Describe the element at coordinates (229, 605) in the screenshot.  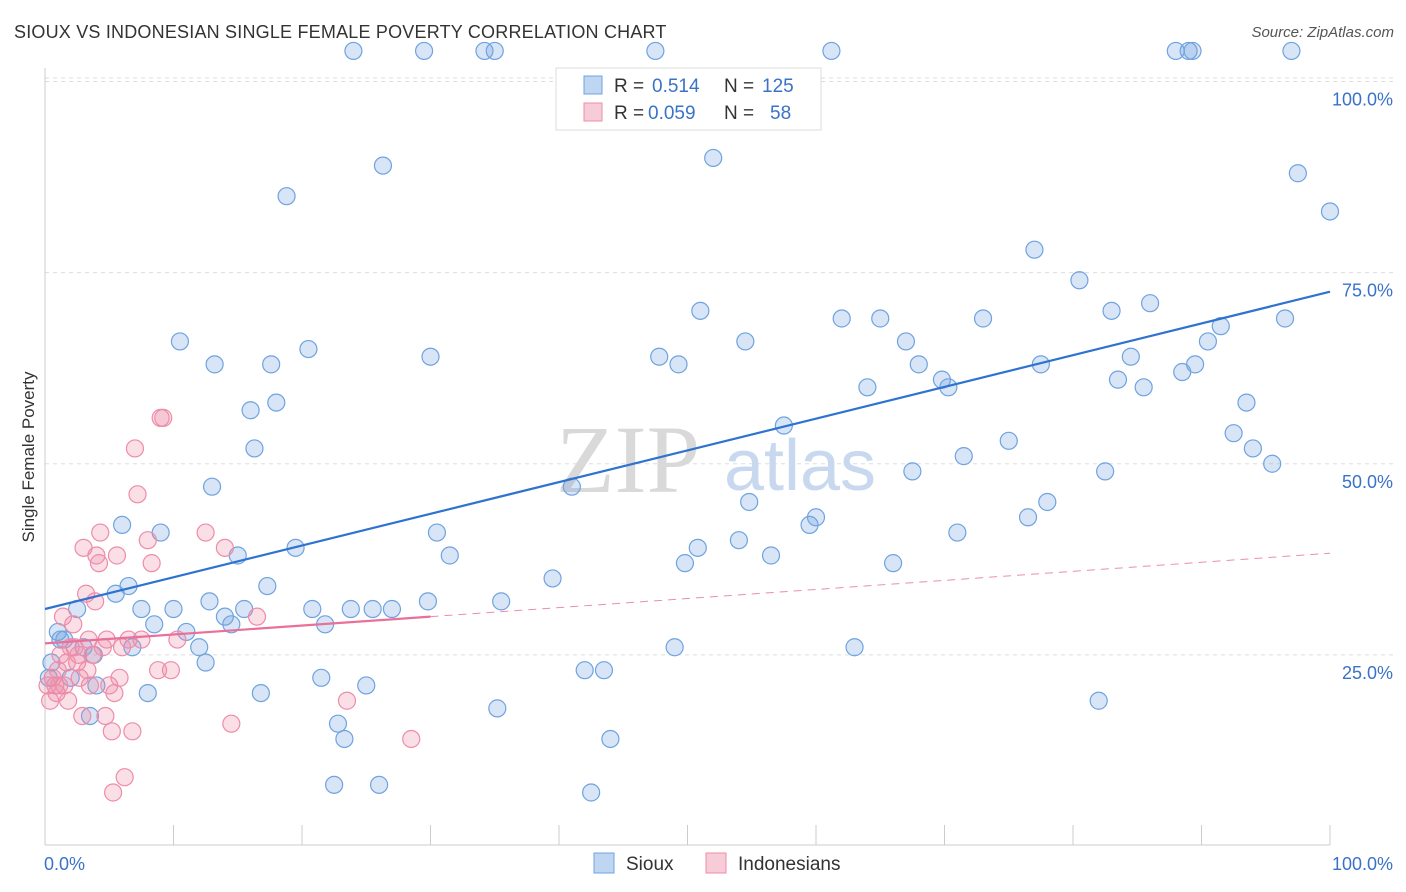
I see `indonesians-points` at that location.